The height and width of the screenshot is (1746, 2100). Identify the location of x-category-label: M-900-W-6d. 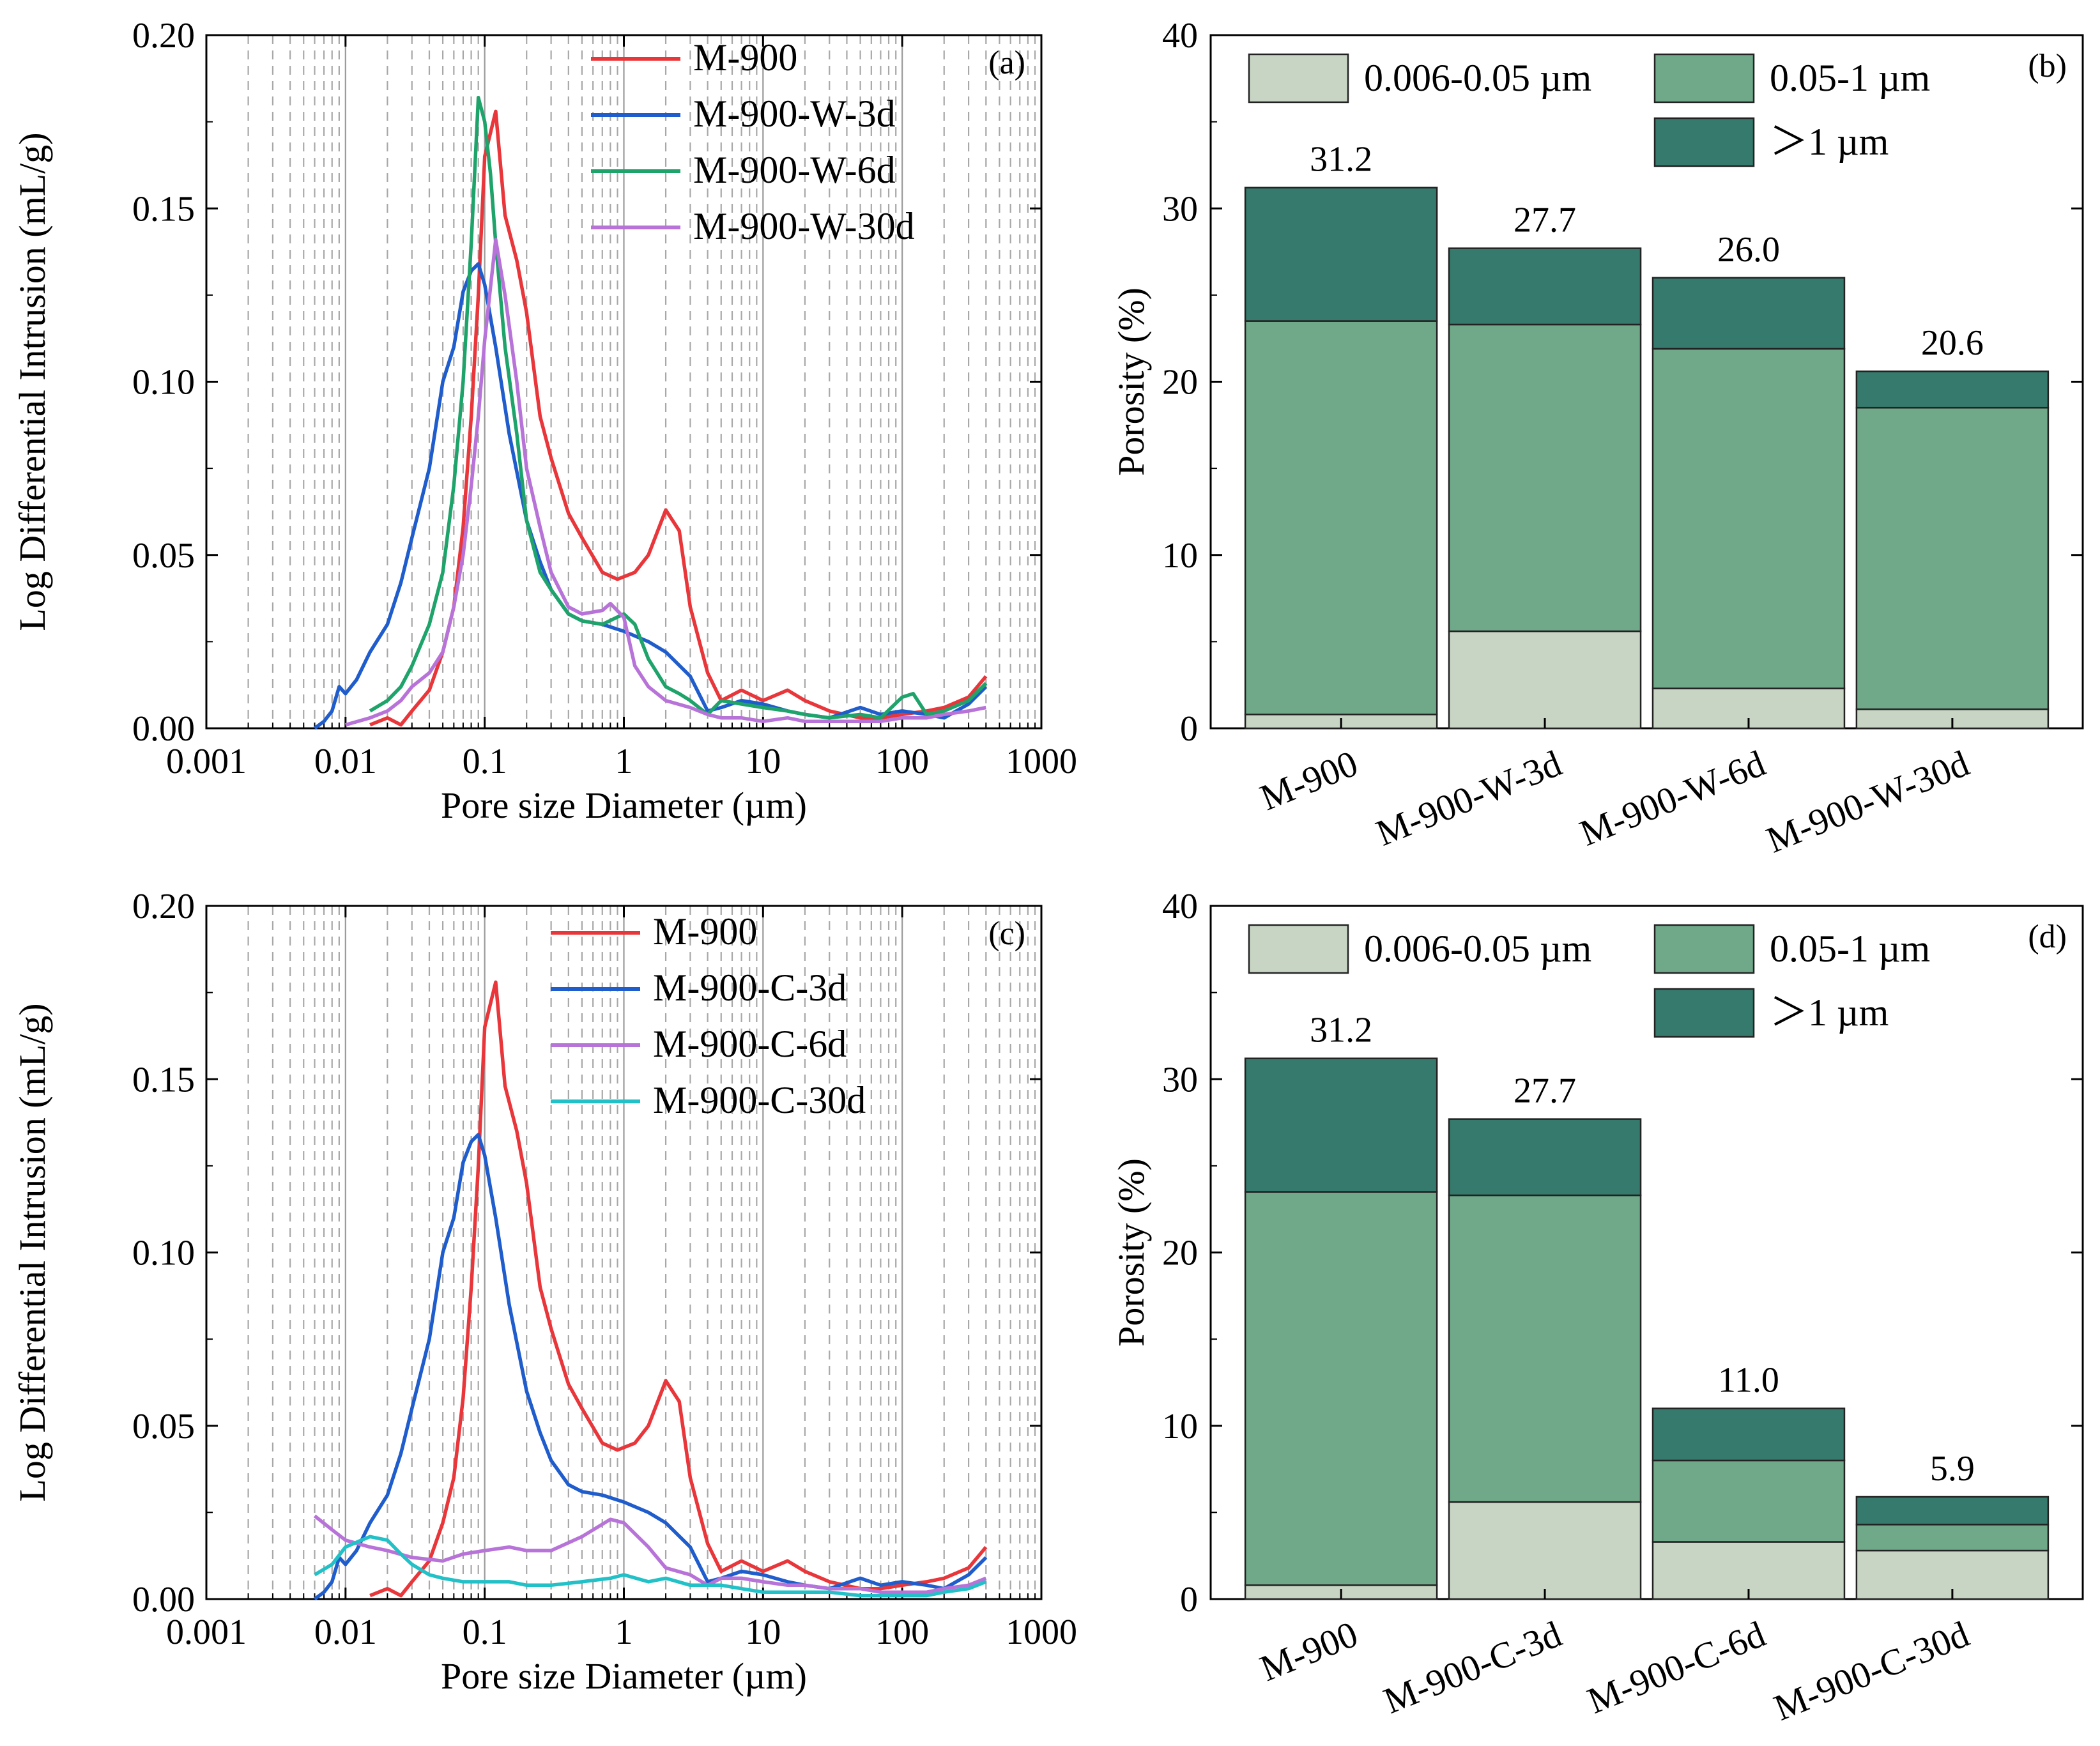
(1673, 798).